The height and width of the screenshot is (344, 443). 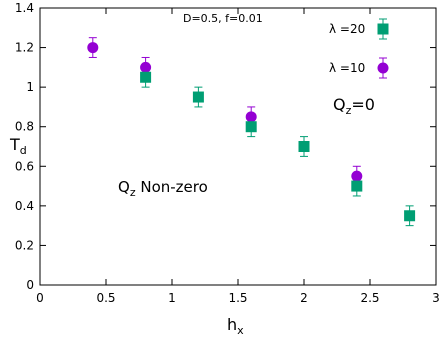 What do you see at coordinates (354, 106) in the screenshot?
I see `qz-zero-annotation: Qz=0` at bounding box center [354, 106].